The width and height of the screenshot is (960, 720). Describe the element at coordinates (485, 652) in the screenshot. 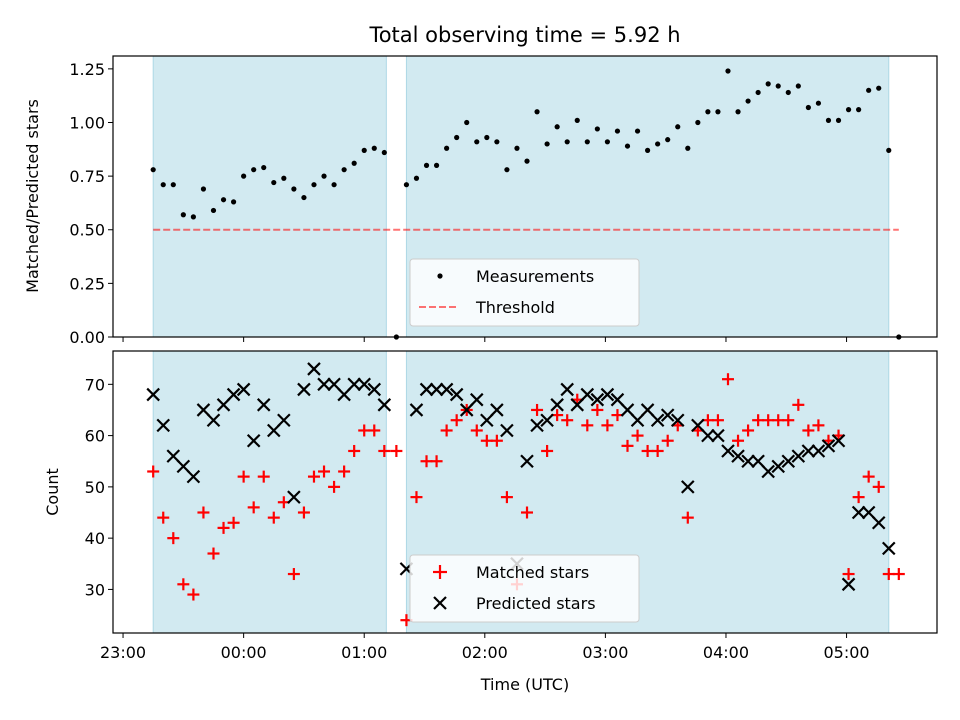

I see `x-tick-label: 02:00` at that location.